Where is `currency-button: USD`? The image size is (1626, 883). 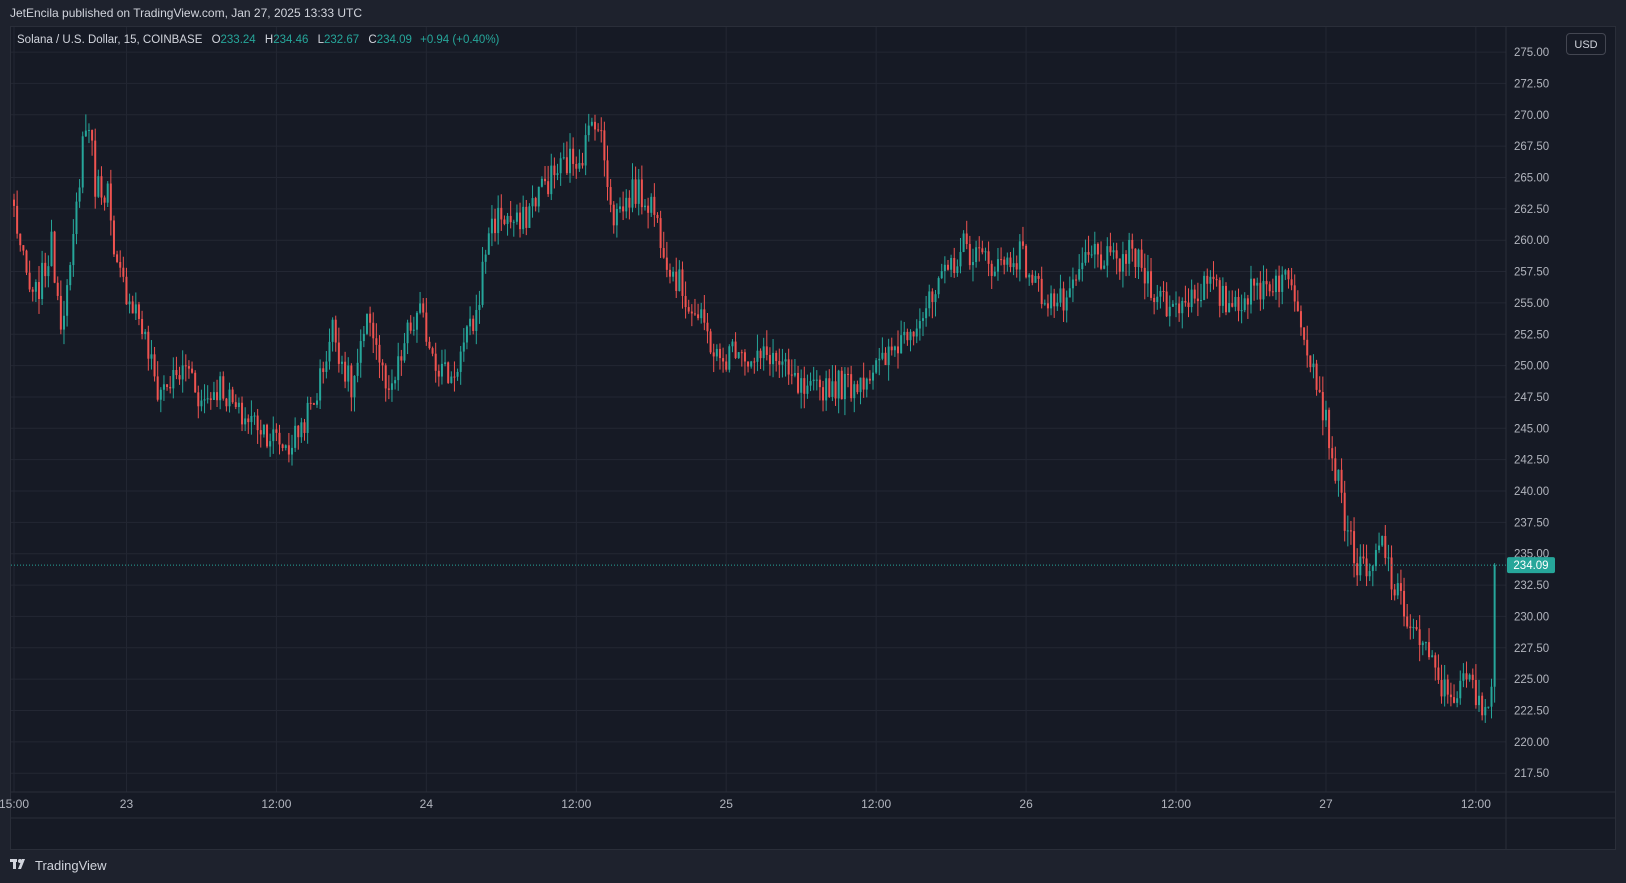 currency-button: USD is located at coordinates (1586, 44).